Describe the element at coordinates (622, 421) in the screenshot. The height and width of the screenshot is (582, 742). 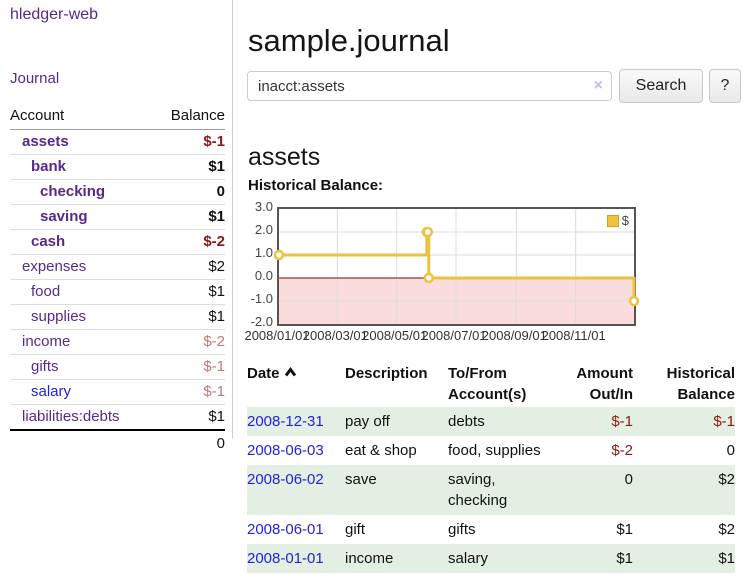
I see `transaction-amount: $-1` at that location.